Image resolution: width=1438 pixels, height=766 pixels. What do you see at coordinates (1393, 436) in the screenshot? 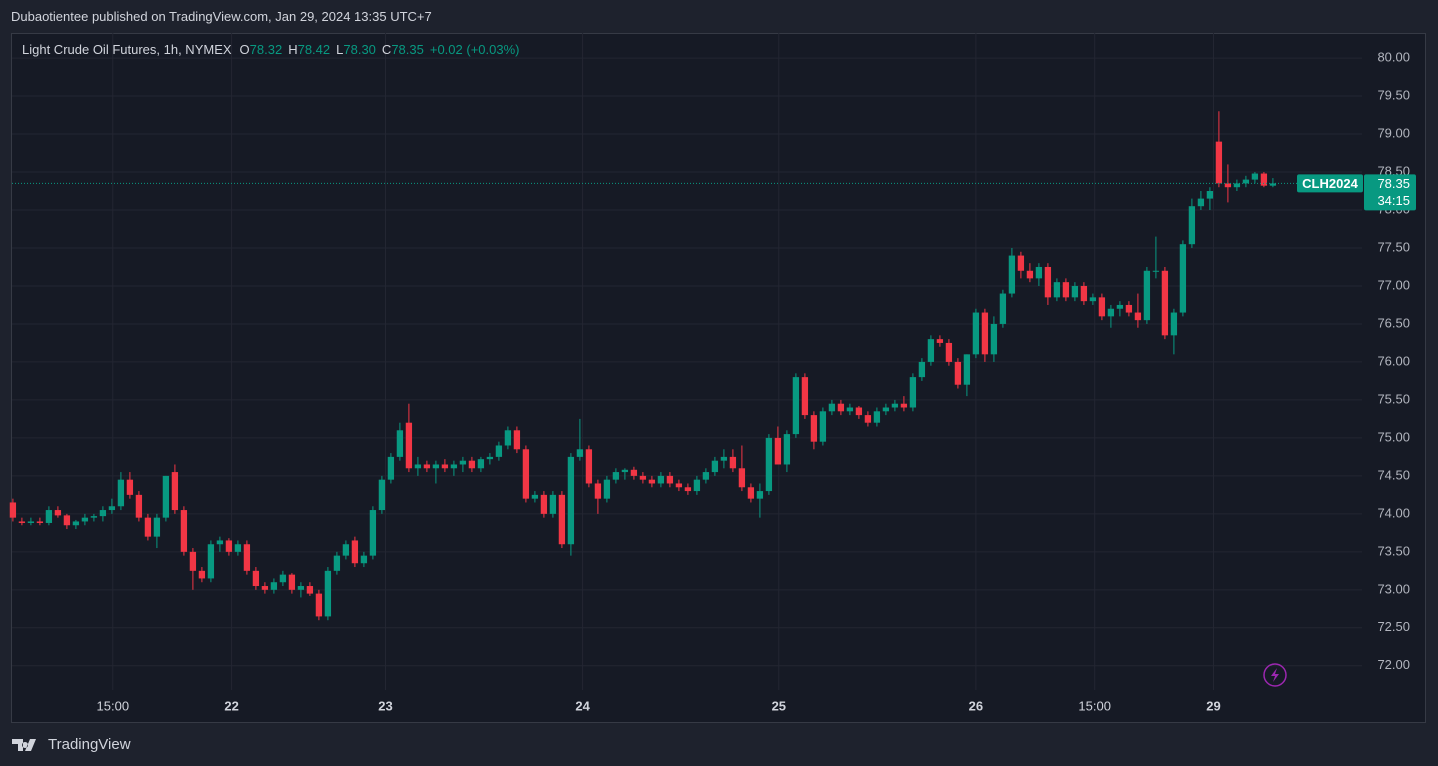
I see `y-tick-label: 75.00` at bounding box center [1393, 436].